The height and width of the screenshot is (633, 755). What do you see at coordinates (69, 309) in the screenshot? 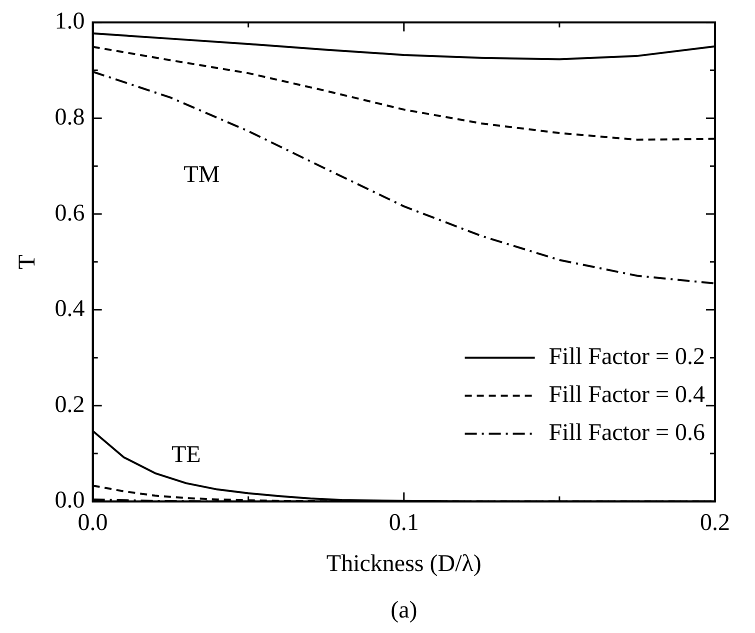
I see `y-tick-label: 0.4` at bounding box center [69, 309].